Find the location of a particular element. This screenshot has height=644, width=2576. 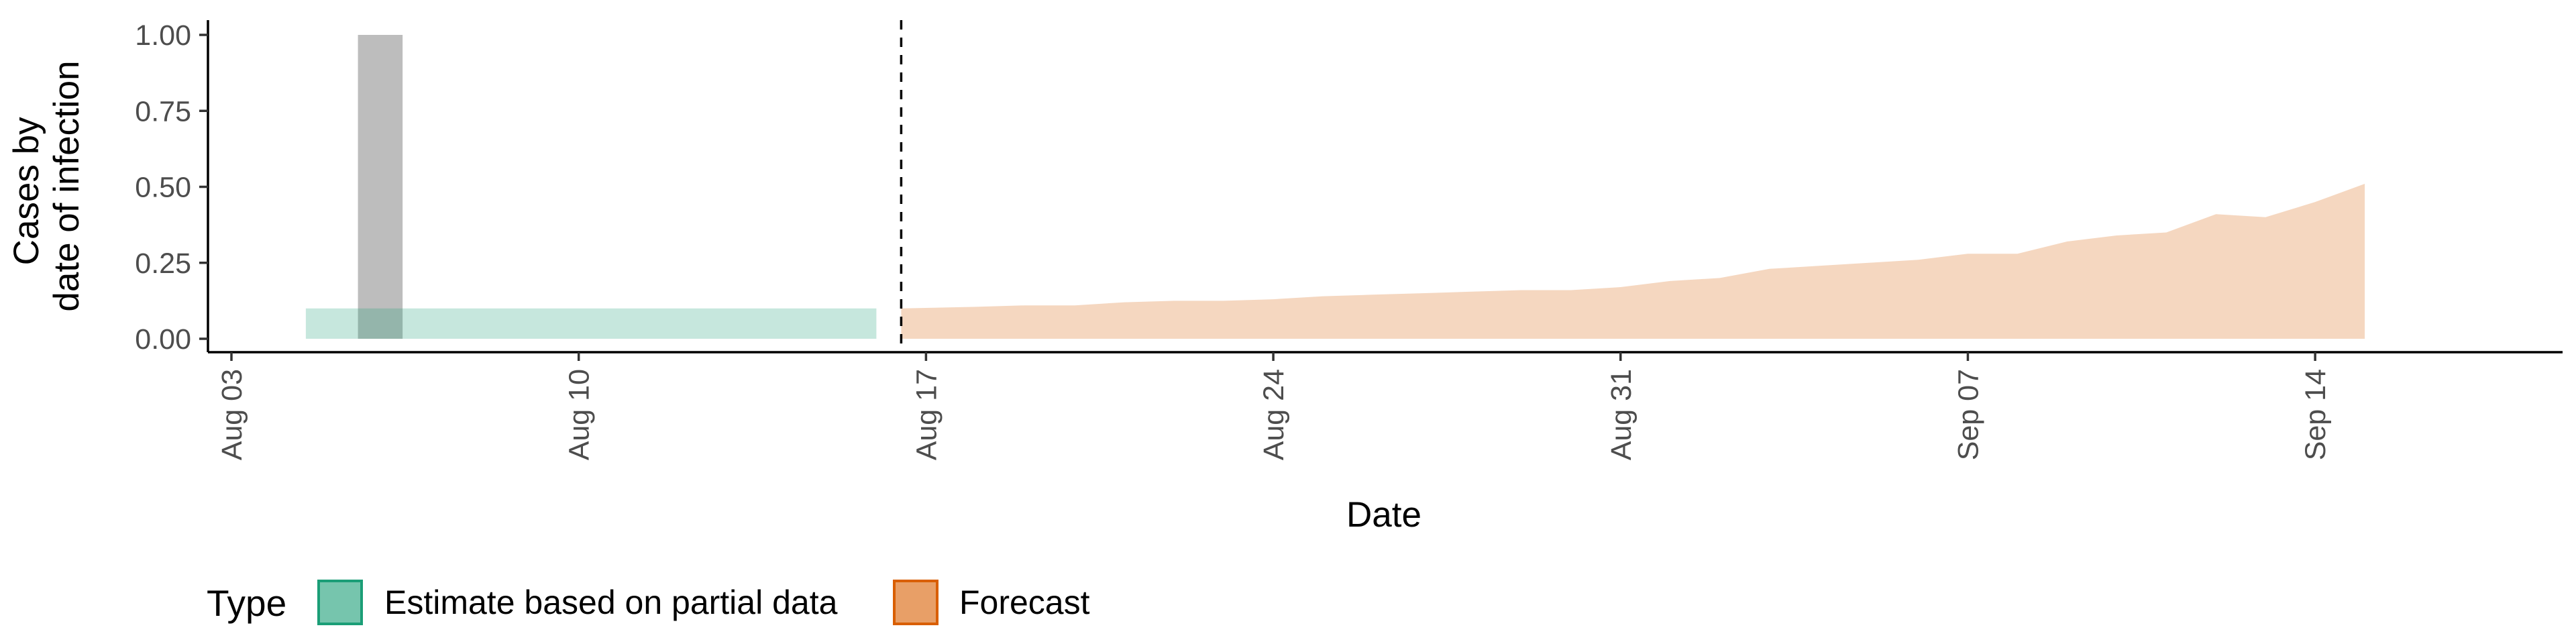

x-tick-label: Sep 14 is located at coordinates (2316, 414).